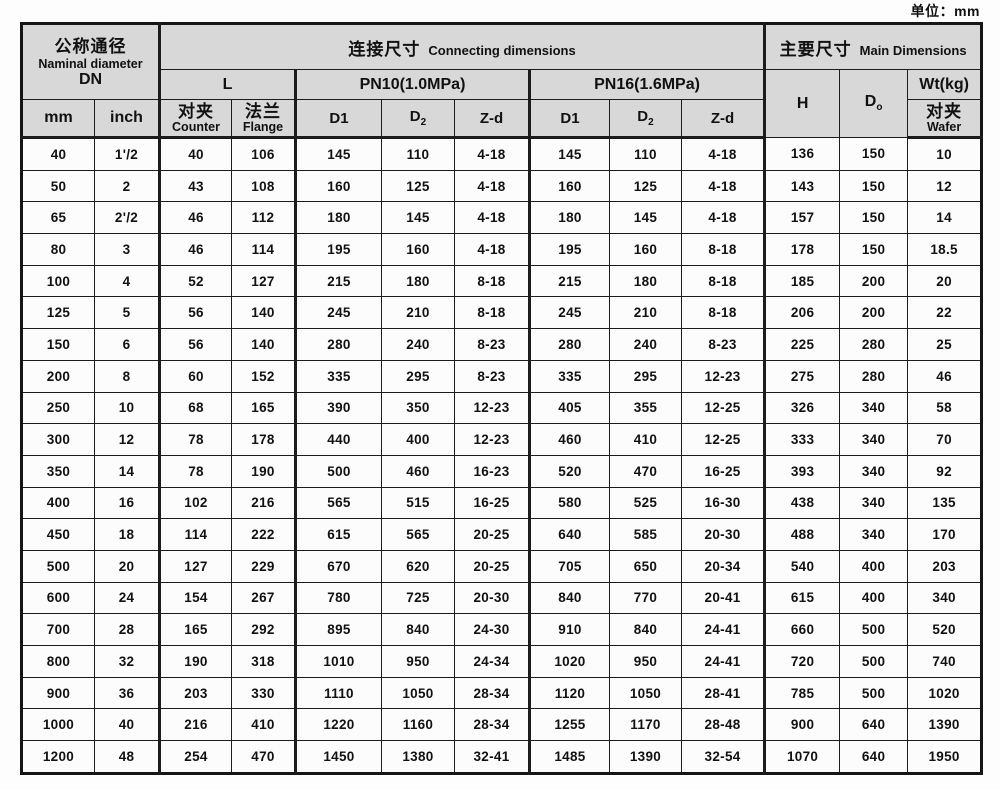 The width and height of the screenshot is (1000, 790). What do you see at coordinates (338, 661) in the screenshot?
I see `cell-pn10-d1: 1010` at bounding box center [338, 661].